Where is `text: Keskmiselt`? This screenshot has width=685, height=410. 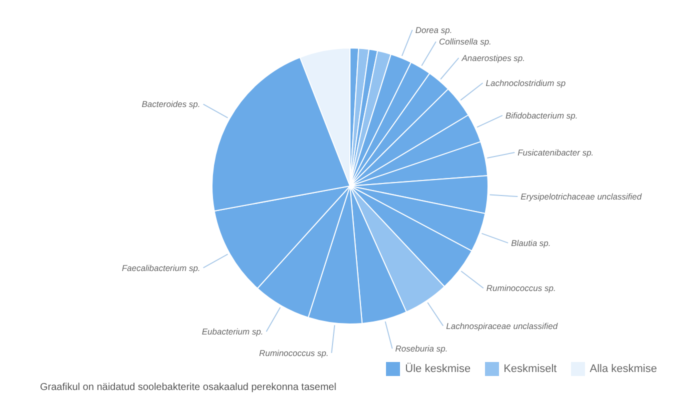 text: Keskmiselt is located at coordinates (529, 369).